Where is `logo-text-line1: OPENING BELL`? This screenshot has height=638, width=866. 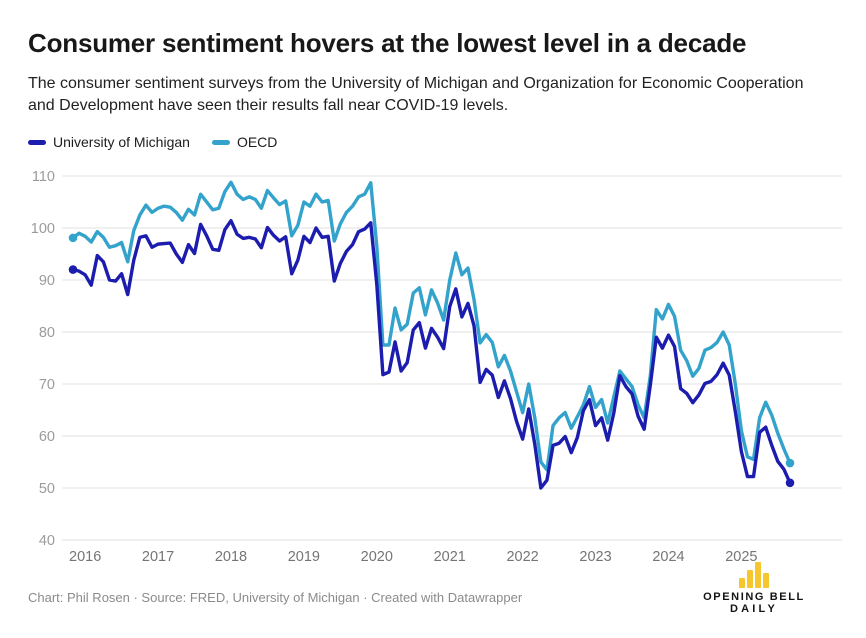
logo-text-line1: OPENING BELL is located at coordinates (754, 597).